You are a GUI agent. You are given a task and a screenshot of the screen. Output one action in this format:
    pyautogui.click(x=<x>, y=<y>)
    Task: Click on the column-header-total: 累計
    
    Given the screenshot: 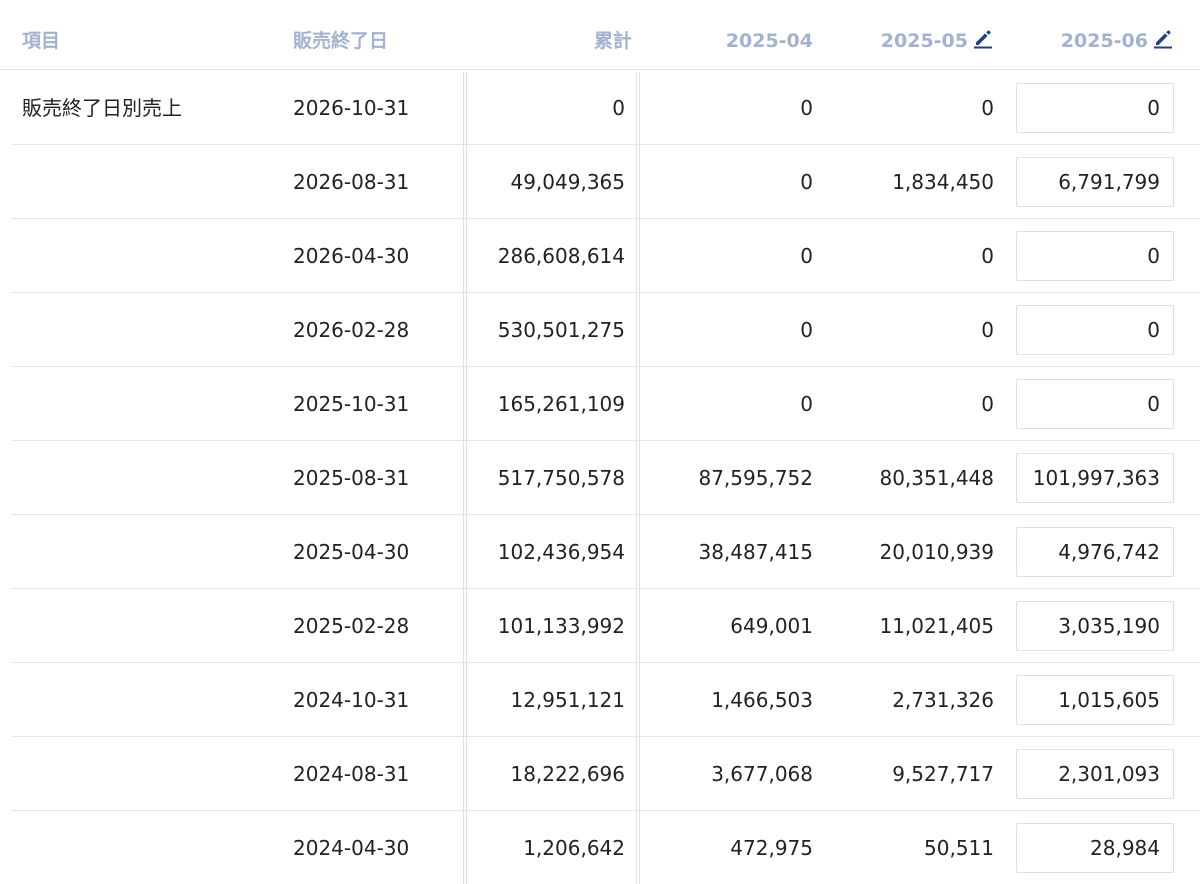 What is the action you would take?
    pyautogui.click(x=612, y=41)
    